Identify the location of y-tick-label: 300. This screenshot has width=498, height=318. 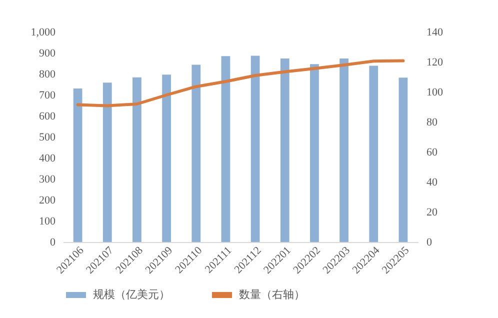
(47, 180).